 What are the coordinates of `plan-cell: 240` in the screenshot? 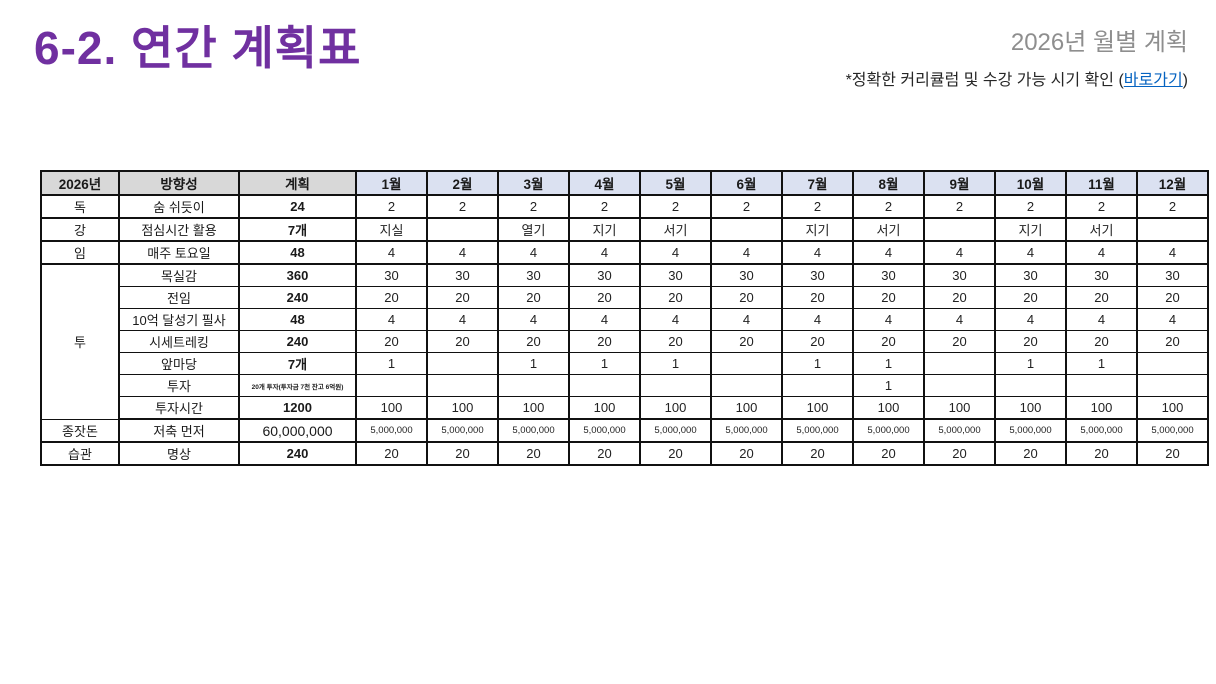 It's located at (297, 297).